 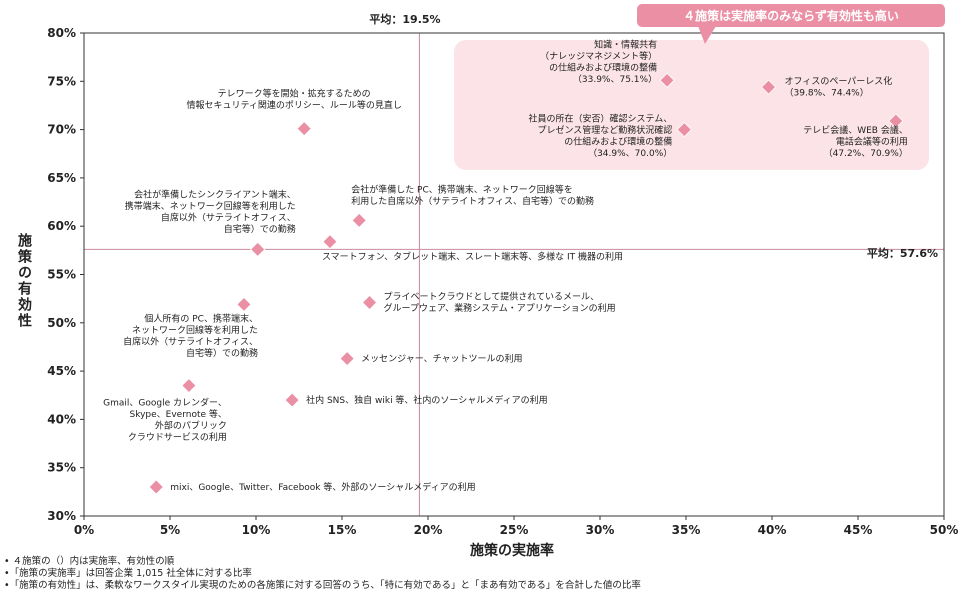 What do you see at coordinates (500, 308) in the screenshot?
I see `point-label-line: グループウェア、業務システム・アプリケーションの利用` at bounding box center [500, 308].